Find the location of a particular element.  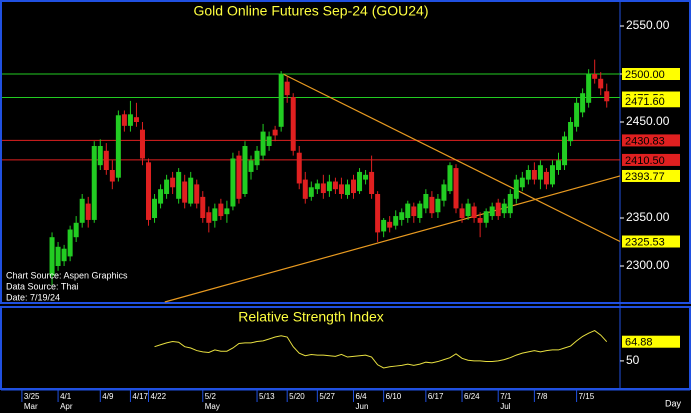

x-tick-label: 5/27 is located at coordinates (327, 396).